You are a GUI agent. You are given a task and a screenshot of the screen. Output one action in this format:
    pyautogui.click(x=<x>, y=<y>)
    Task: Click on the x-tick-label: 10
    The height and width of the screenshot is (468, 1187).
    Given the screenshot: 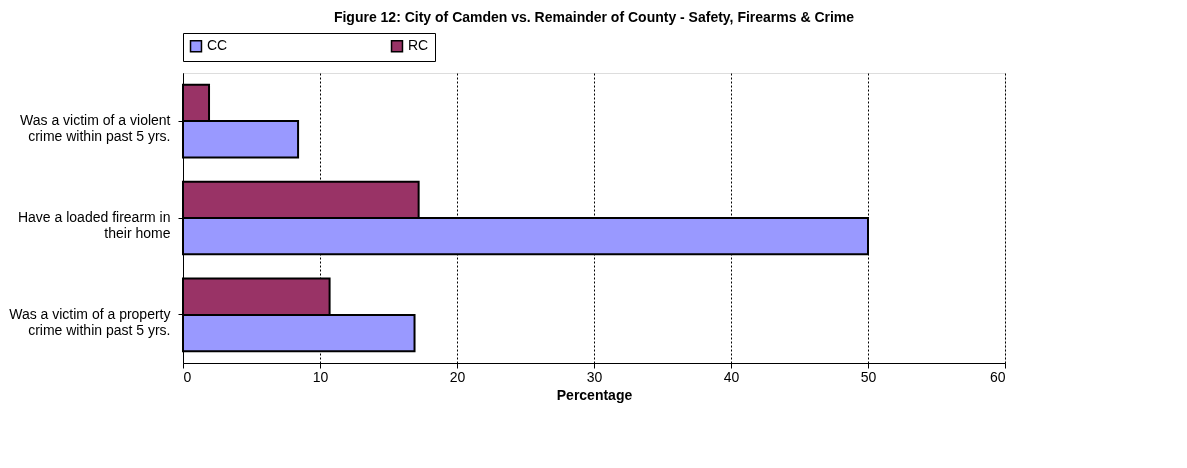 What is the action you would take?
    pyautogui.click(x=320, y=376)
    